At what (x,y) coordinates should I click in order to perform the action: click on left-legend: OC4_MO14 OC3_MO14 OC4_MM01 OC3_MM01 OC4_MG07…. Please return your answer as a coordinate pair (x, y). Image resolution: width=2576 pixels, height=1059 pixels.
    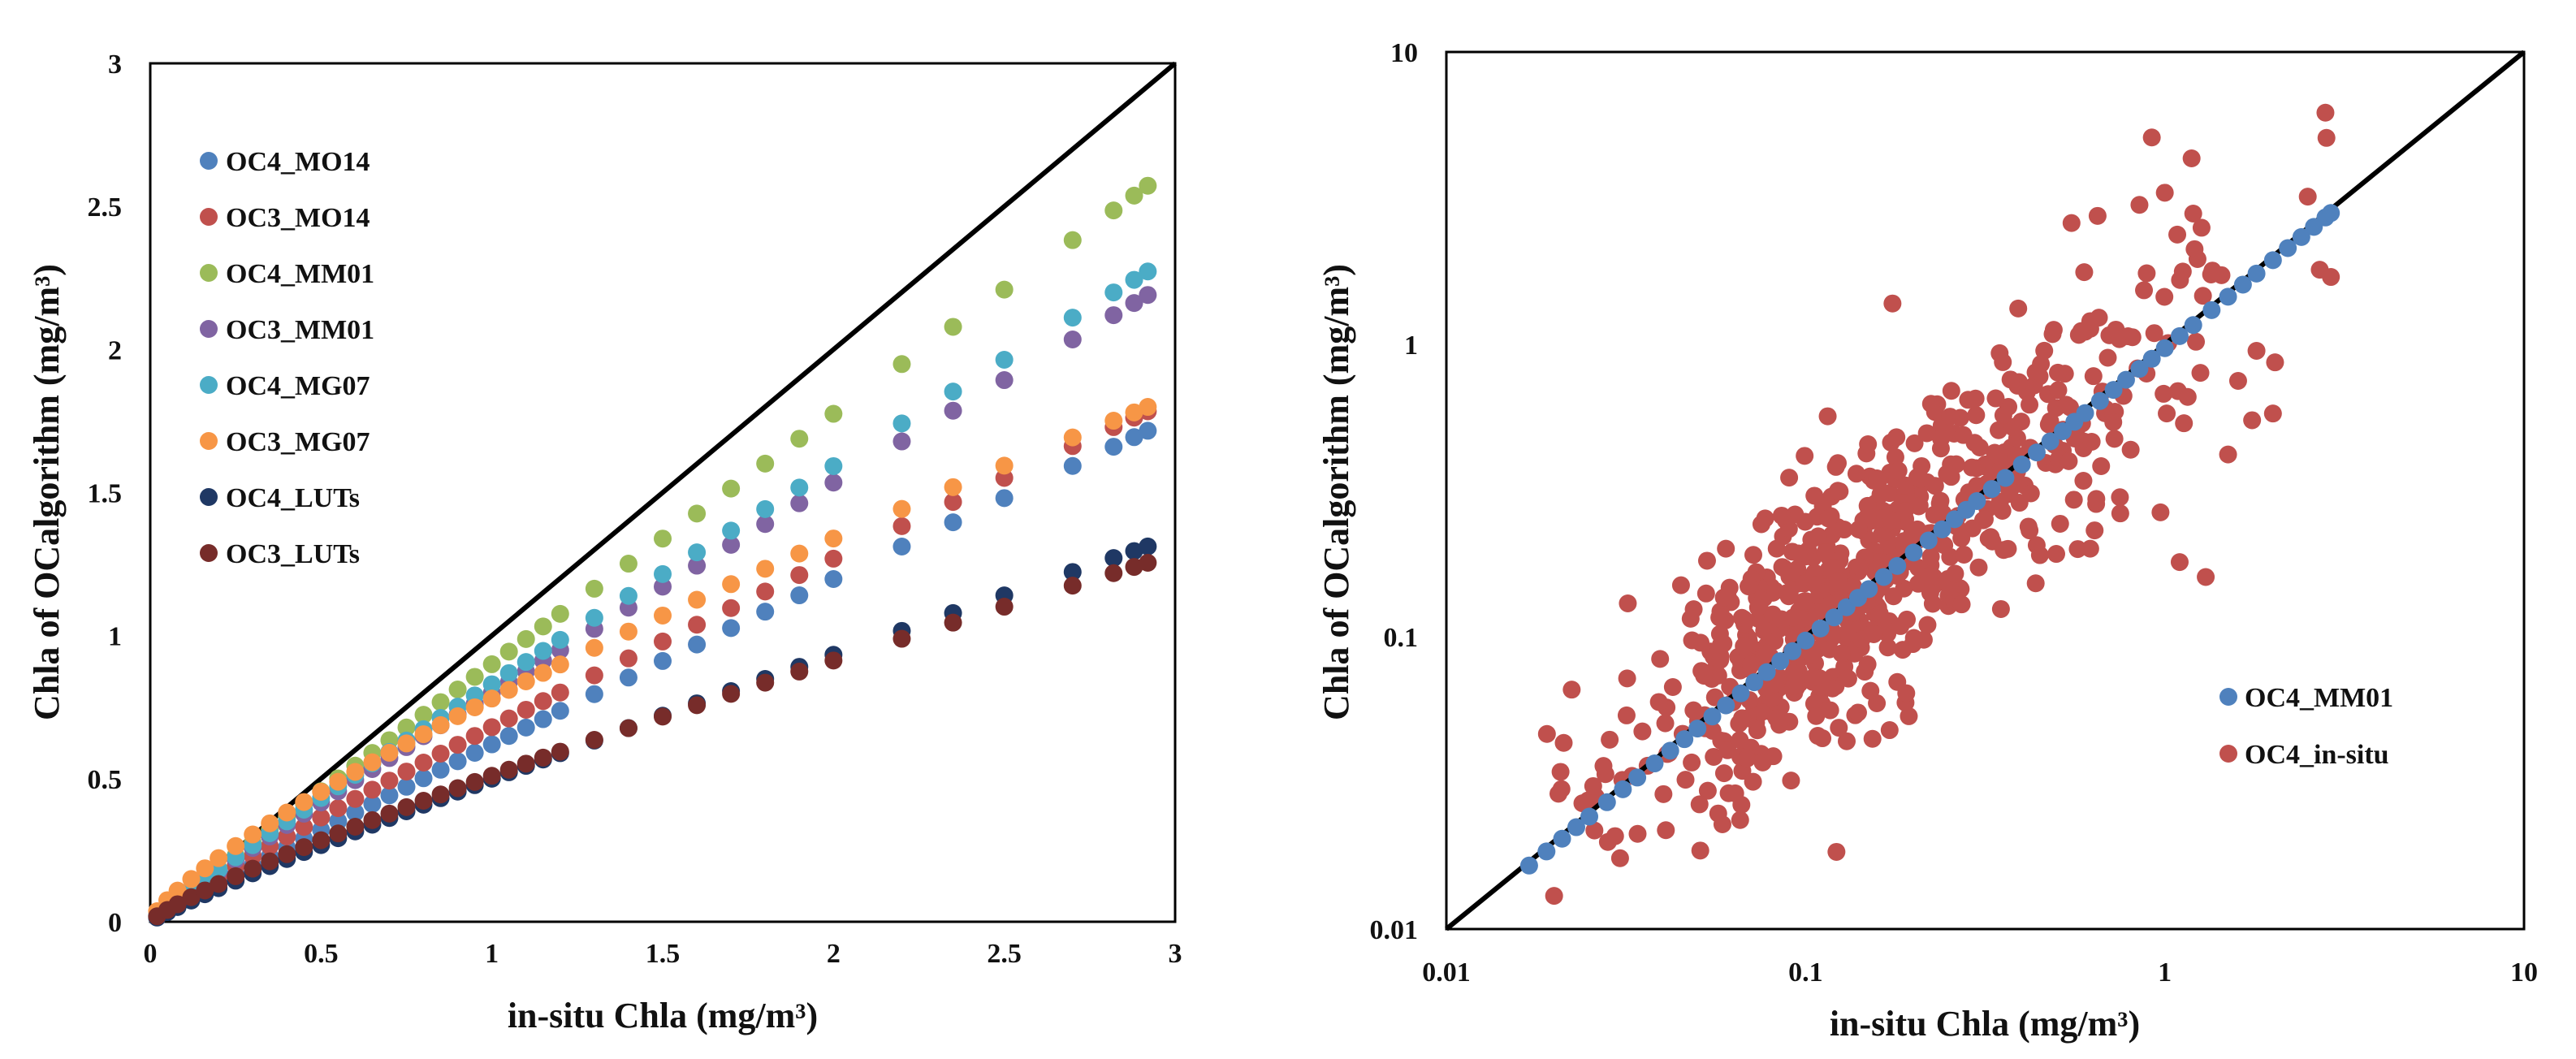
    Looking at the image, I should click on (287, 358).